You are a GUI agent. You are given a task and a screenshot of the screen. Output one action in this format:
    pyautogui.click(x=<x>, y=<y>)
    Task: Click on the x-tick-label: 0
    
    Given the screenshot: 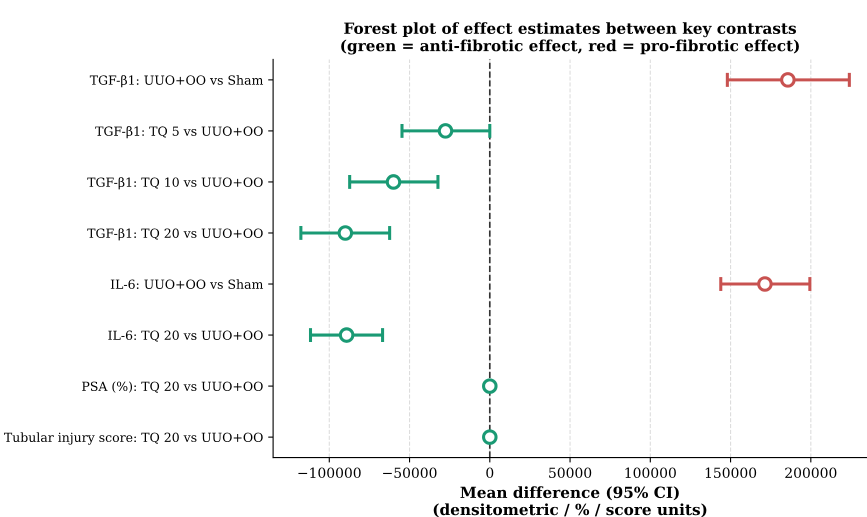 What is the action you would take?
    pyautogui.click(x=490, y=473)
    